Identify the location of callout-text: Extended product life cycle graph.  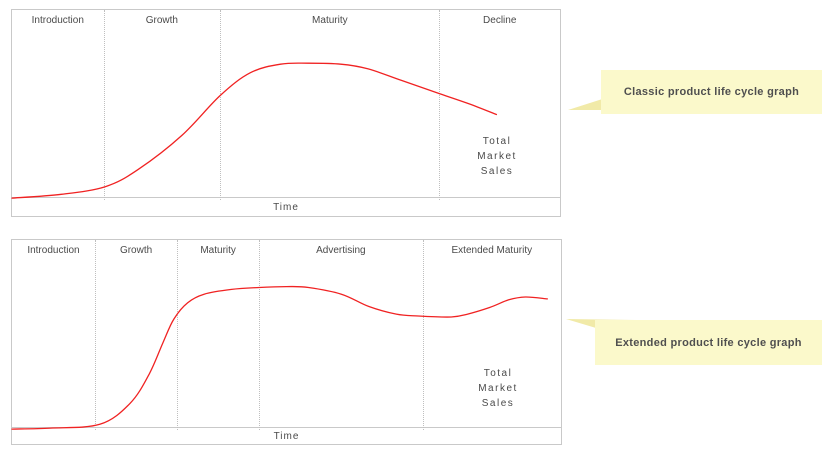
(708, 342).